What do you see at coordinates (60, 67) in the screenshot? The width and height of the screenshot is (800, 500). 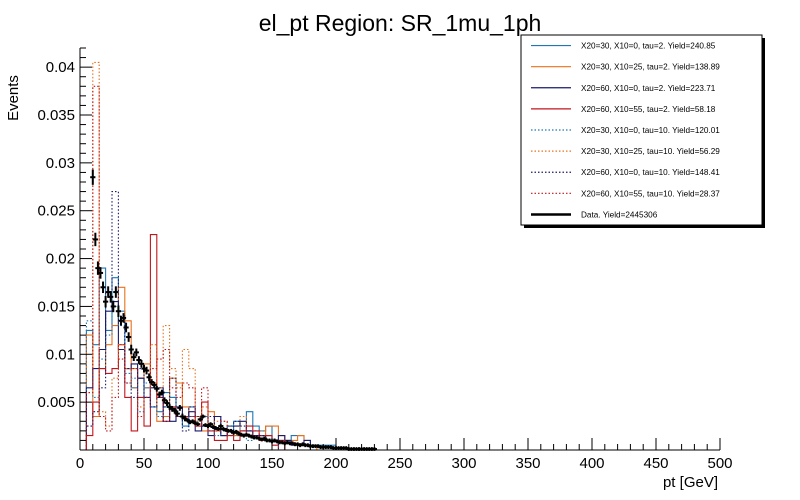 I see `y-tick-label: 0.04` at bounding box center [60, 67].